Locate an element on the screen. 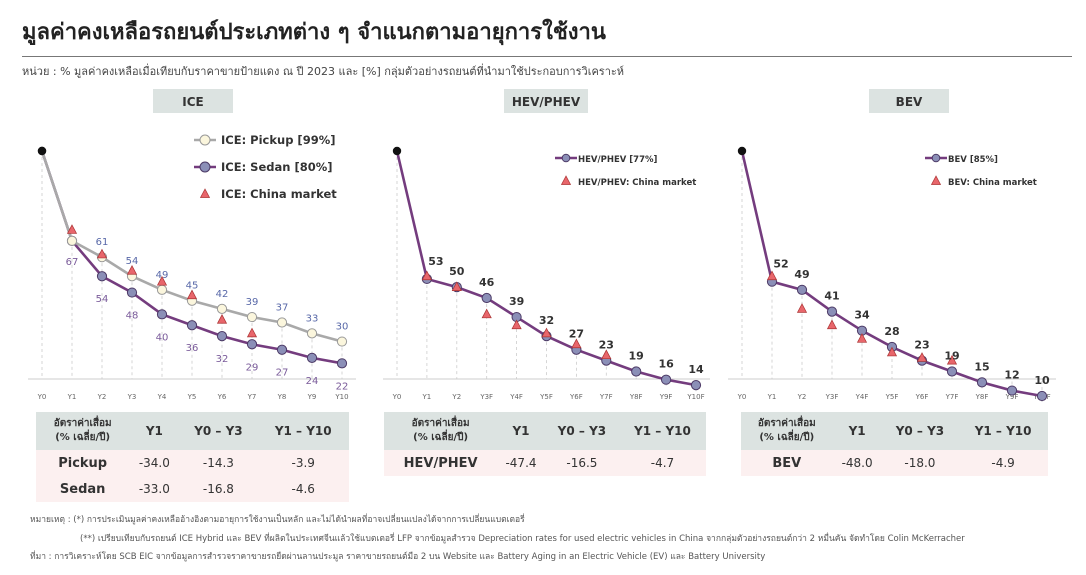 Image resolution: width=1086 pixels, height=575 pixels. legend-label: HEV/PHEV: China market is located at coordinates (637, 183).